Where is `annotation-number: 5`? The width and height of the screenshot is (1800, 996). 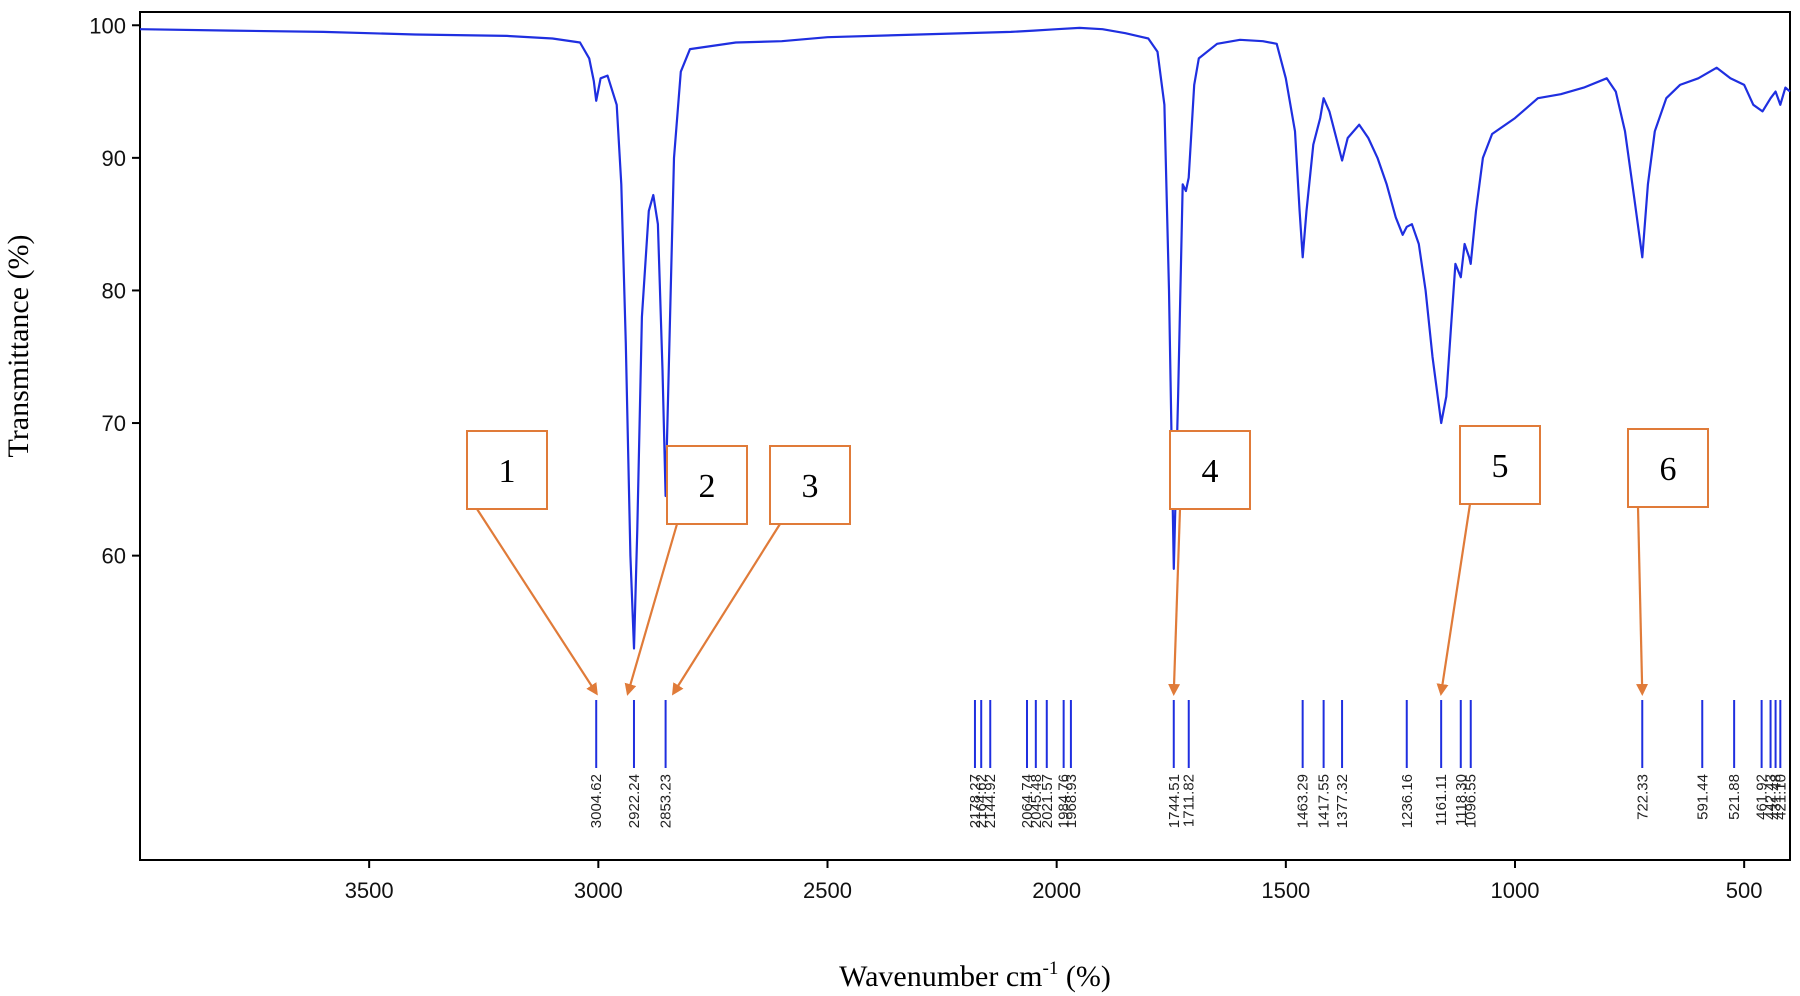
annotation-number: 5 is located at coordinates (1500, 466).